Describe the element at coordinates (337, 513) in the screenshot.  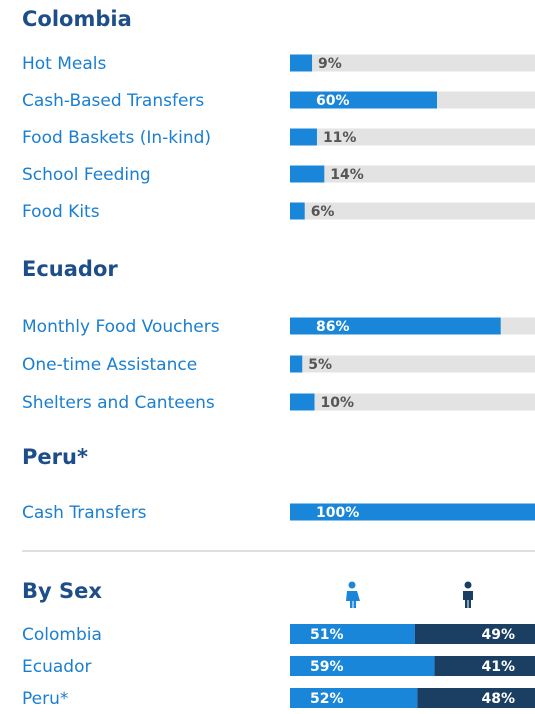
I see `value-label: 100%` at that location.